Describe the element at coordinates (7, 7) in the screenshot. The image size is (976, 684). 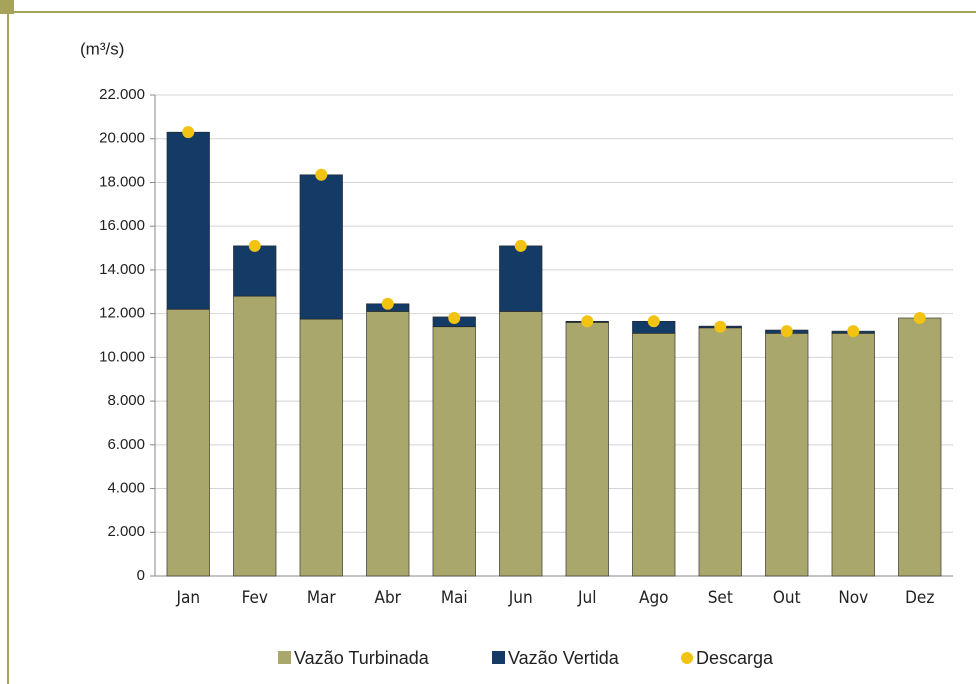
I see `corner-marker` at that location.